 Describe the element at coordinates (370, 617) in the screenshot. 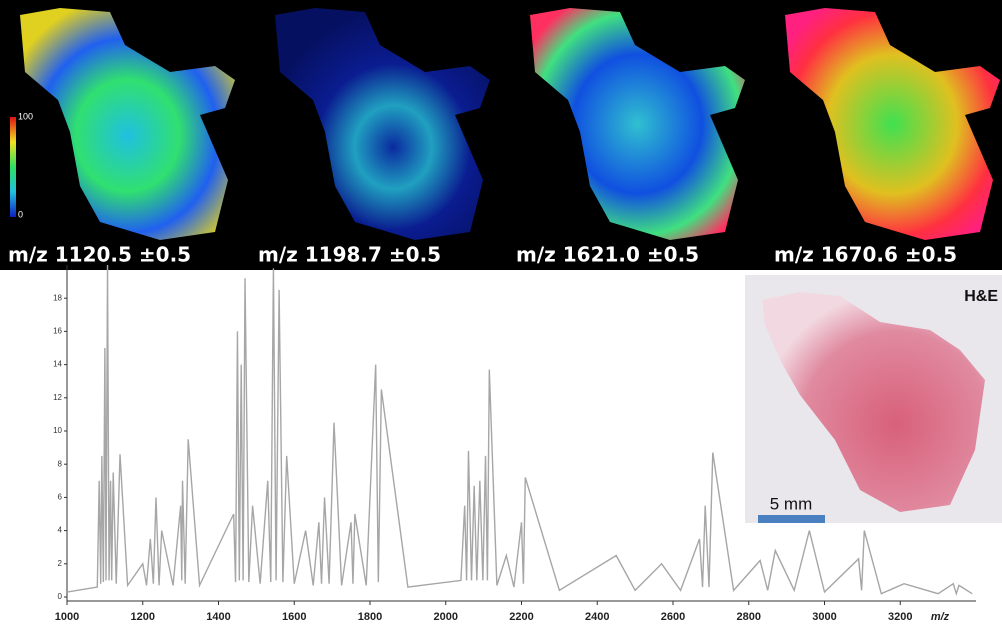

I see `x-tick-label: 1800` at that location.